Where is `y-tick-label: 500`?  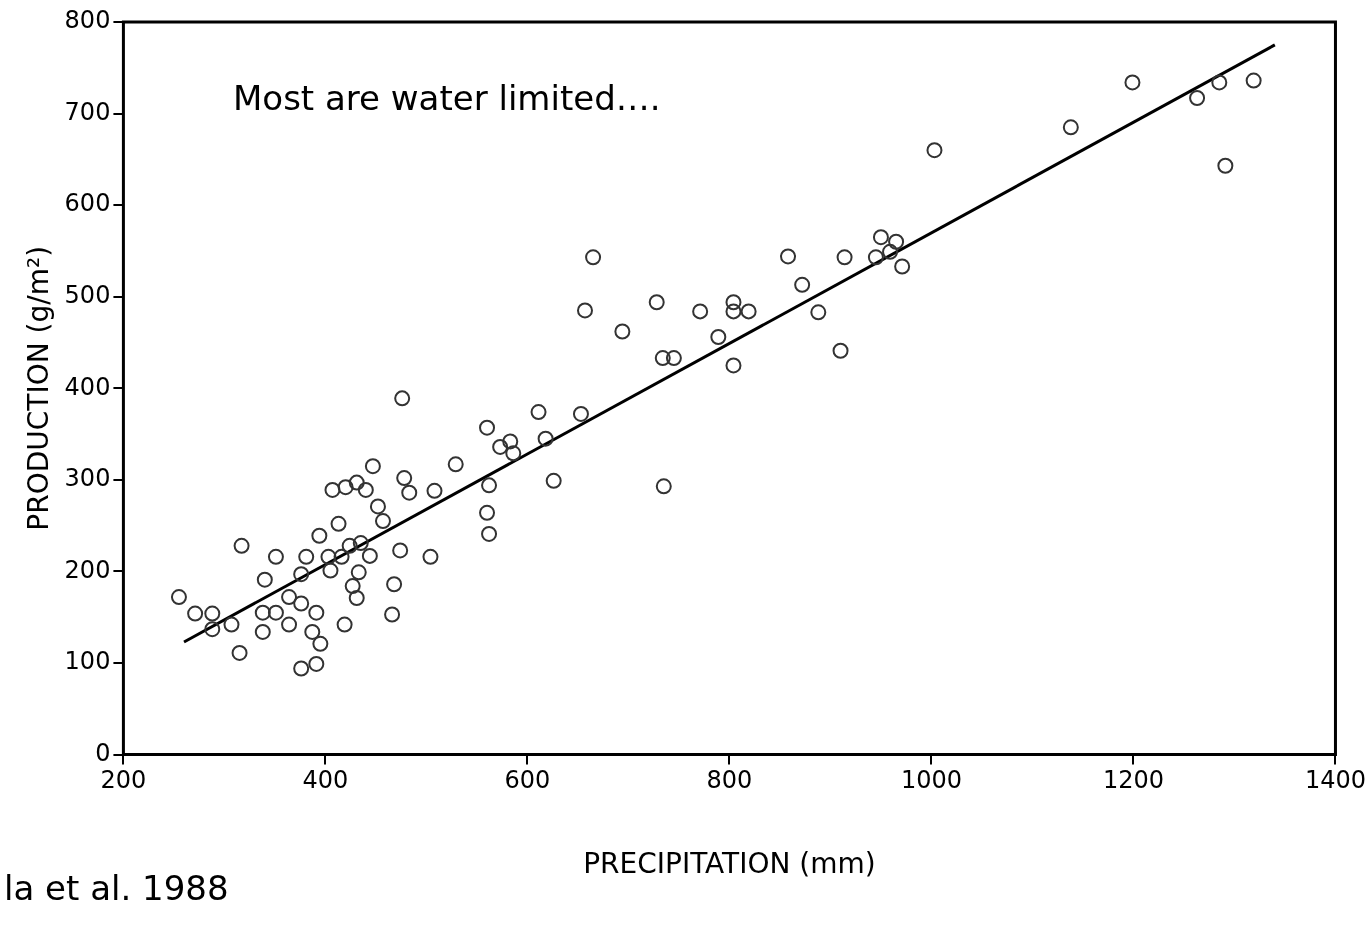 y-tick-label: 500 is located at coordinates (87, 294).